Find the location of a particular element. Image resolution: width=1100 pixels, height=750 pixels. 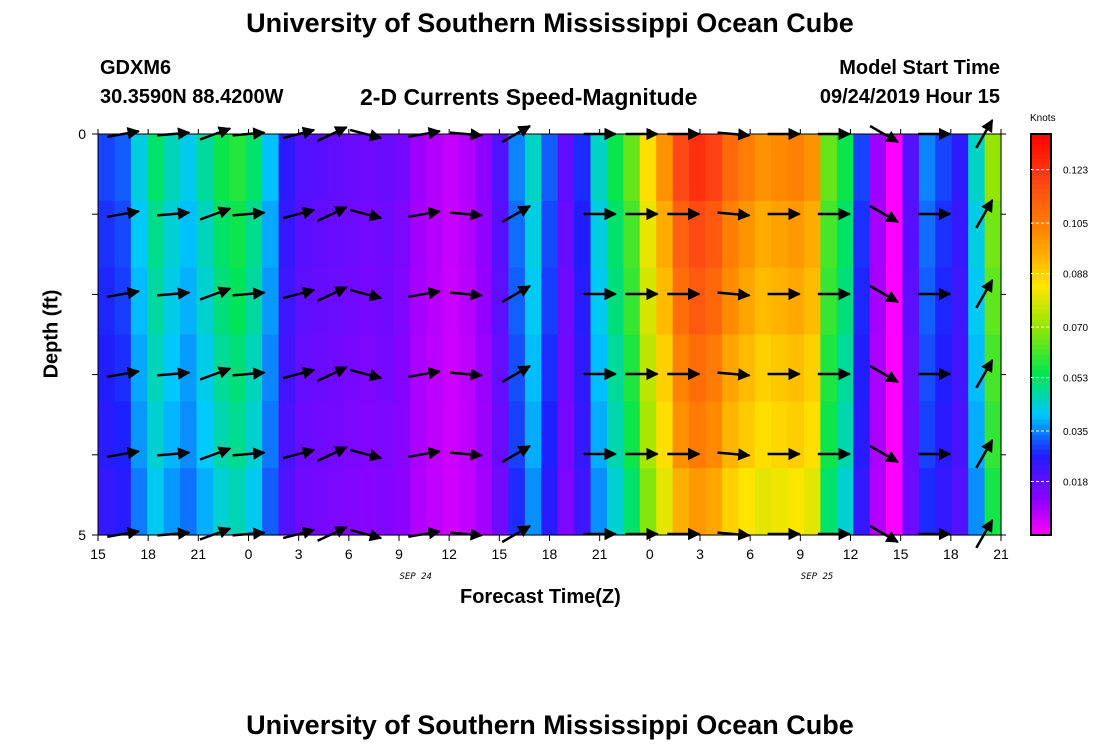

colorbar-tick-label: 0.088 is located at coordinates (1075, 275).